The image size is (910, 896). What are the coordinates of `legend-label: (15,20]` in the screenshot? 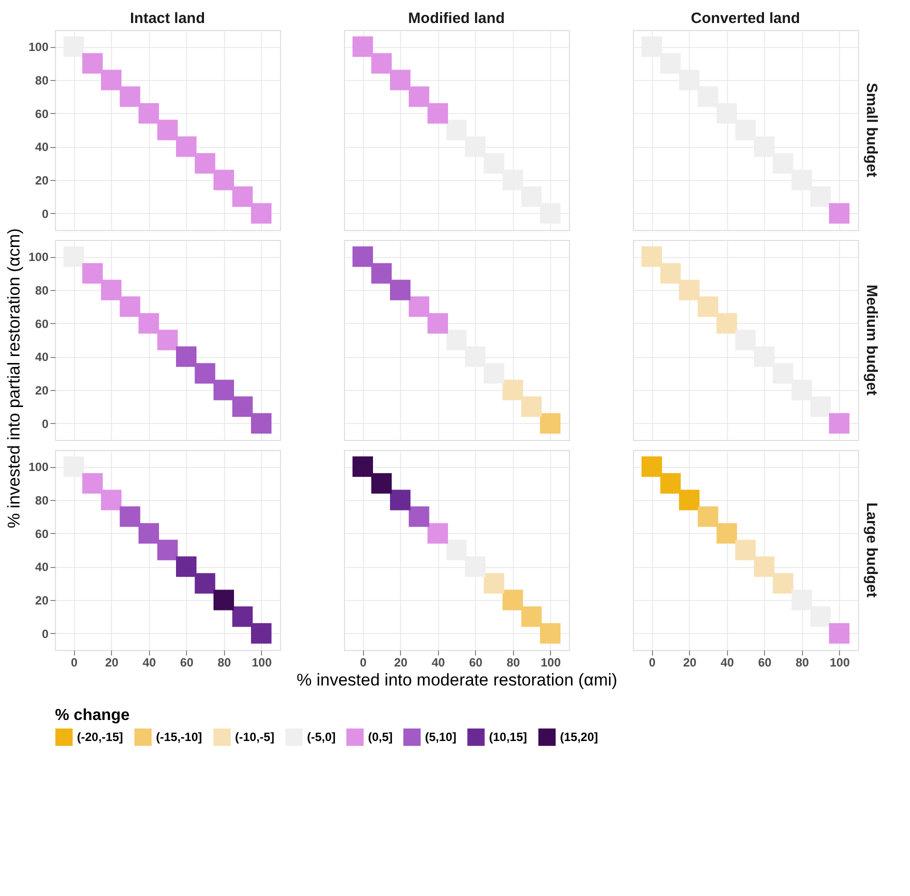 It's located at (579, 737).